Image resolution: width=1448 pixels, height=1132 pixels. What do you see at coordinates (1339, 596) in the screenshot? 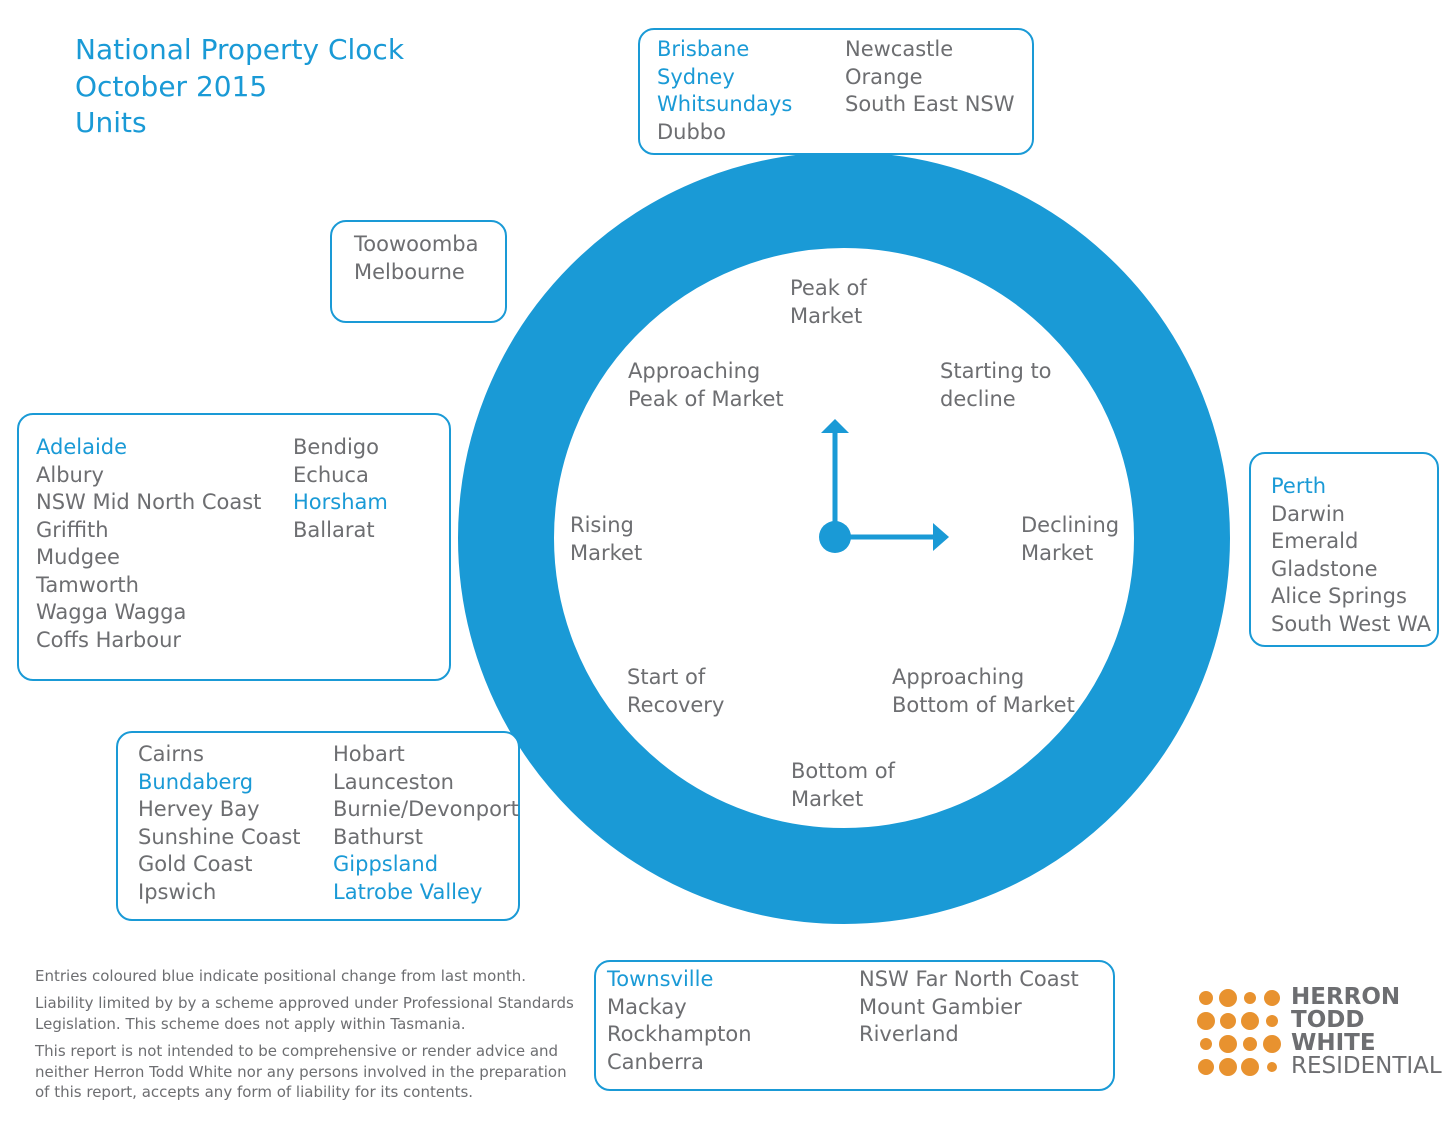
I see `location-name: Alice Springs` at bounding box center [1339, 596].